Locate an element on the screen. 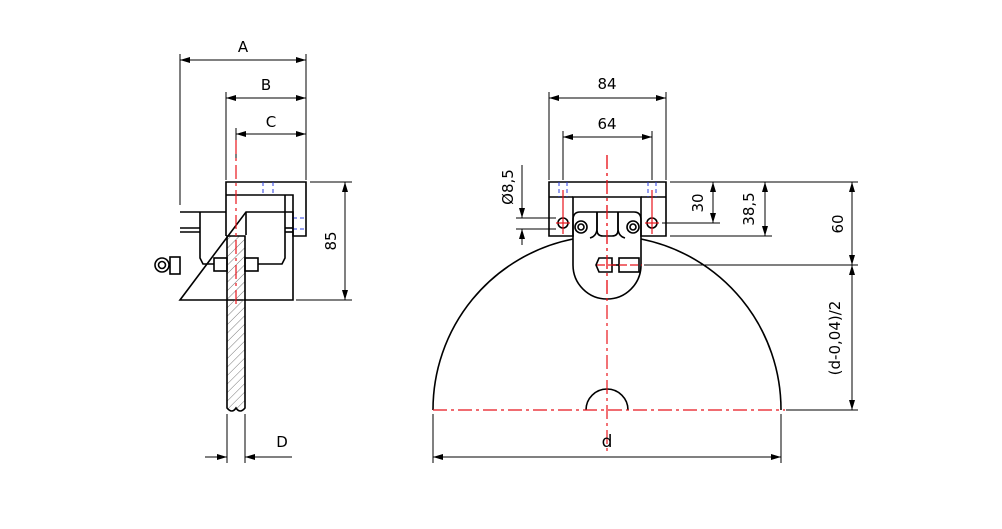  dimension-38-5-label: 38,5 is located at coordinates (749, 208).